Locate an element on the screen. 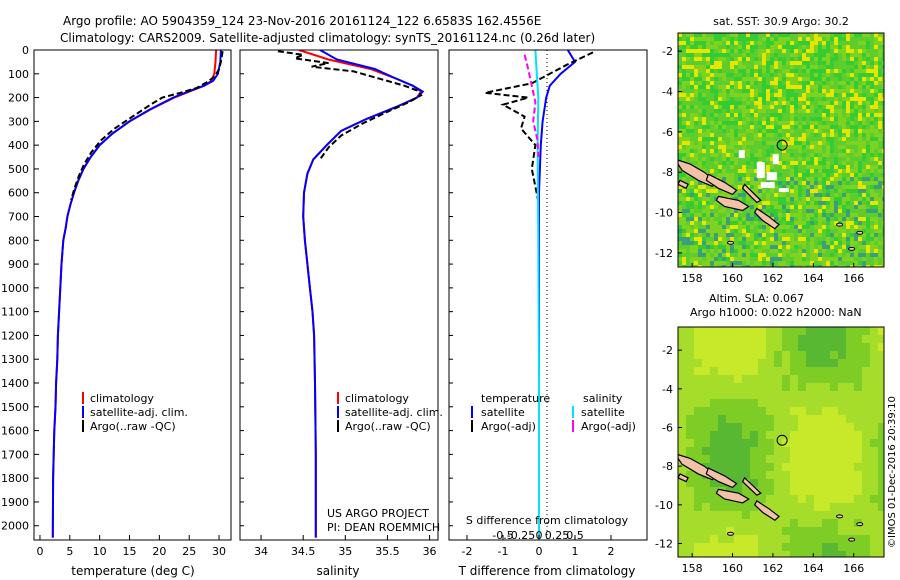 The height and width of the screenshot is (580, 900). sla-islet is located at coordinates (840, 516).